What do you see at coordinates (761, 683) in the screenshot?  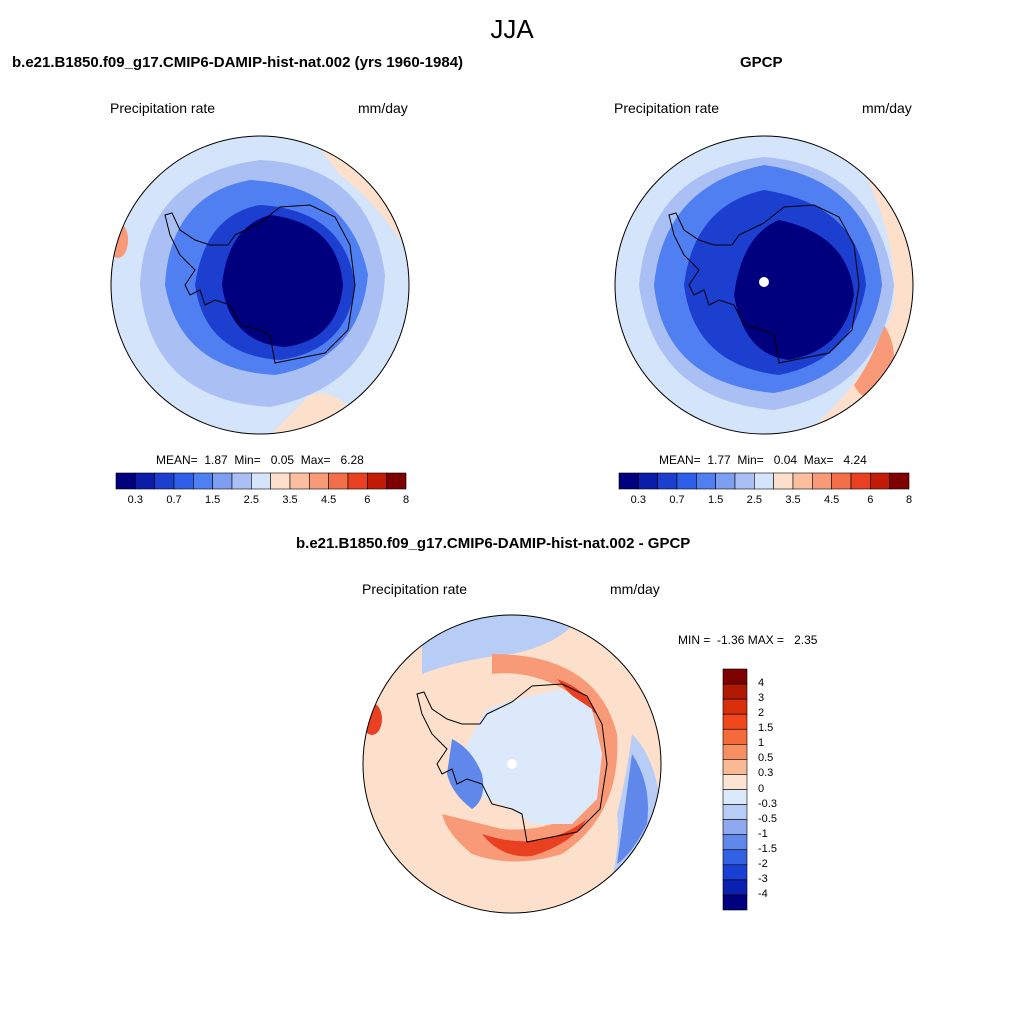 I see `colorbar-tick-label: 4` at bounding box center [761, 683].